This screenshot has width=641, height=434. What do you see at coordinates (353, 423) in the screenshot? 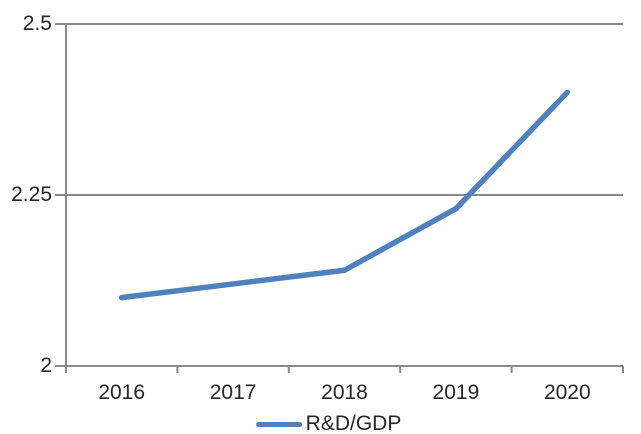
I see `legend-label: R&D/GDP` at bounding box center [353, 423].